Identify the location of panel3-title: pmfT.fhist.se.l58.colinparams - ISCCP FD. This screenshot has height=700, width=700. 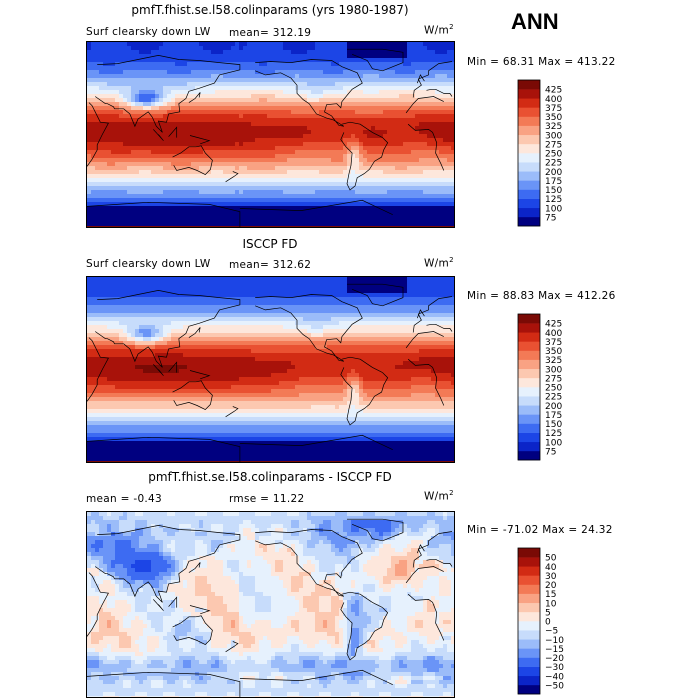
(270, 477).